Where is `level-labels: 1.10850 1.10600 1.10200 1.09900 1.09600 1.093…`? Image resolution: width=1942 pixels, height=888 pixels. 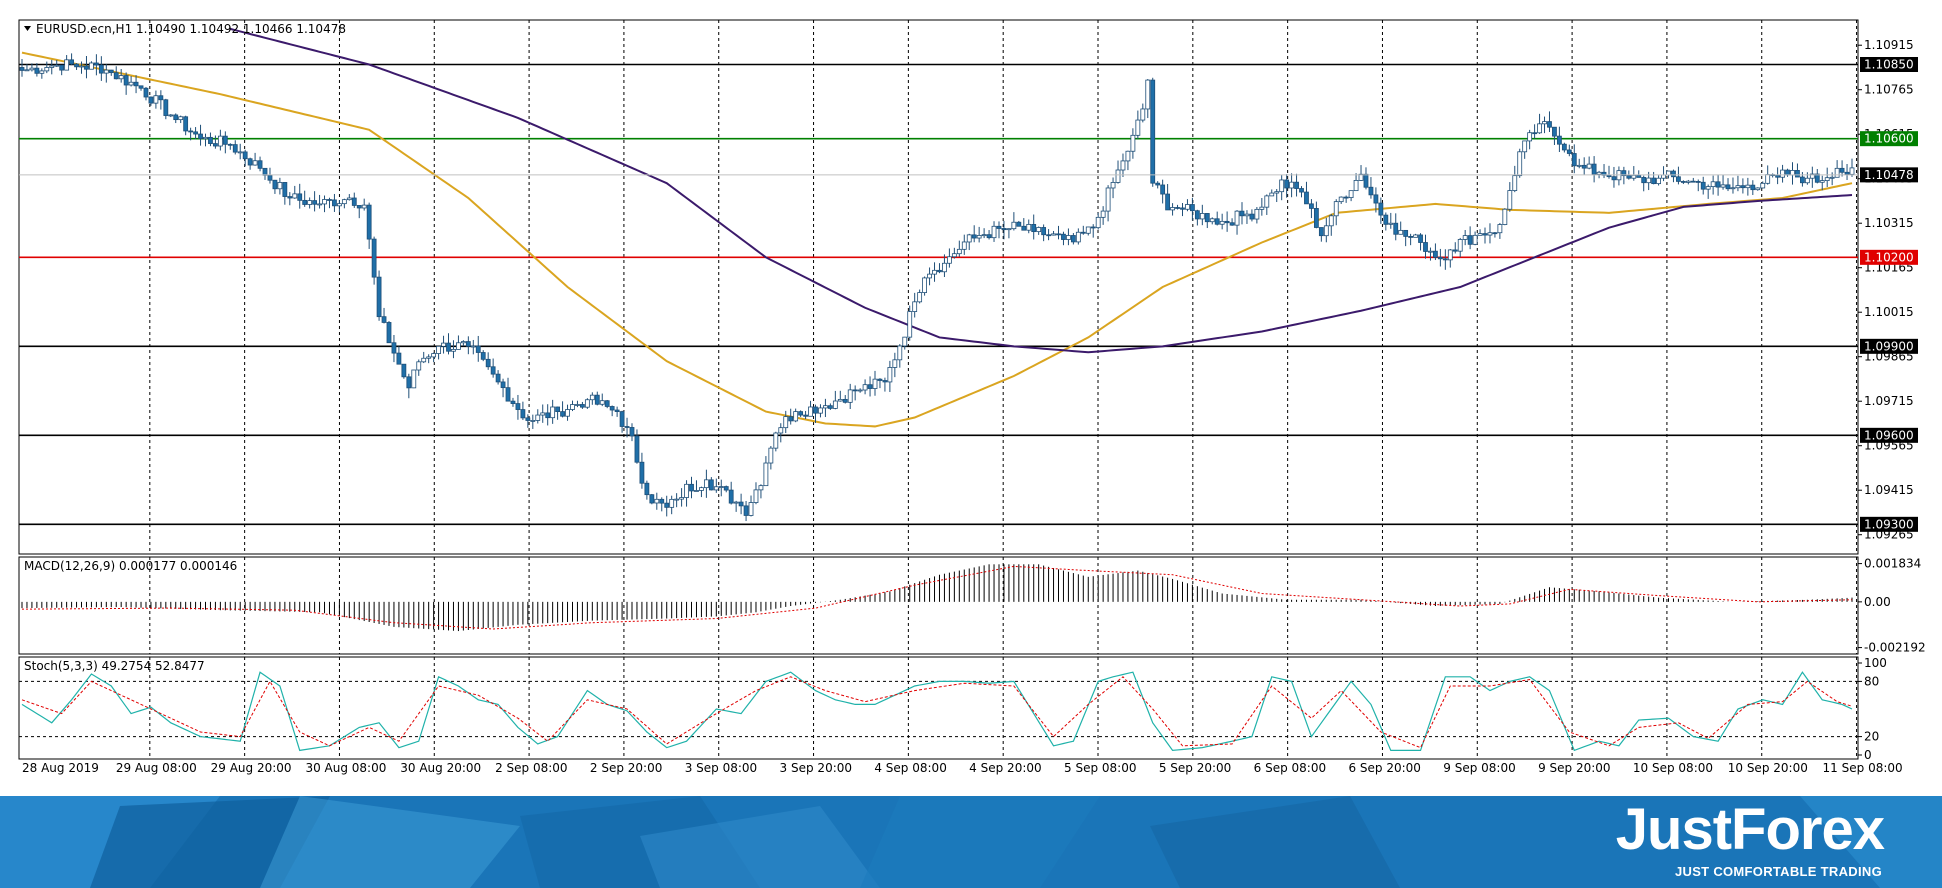 level-labels: 1.10850 1.10600 1.10200 1.09900 1.09600 1.093… is located at coordinates (1889, 294).